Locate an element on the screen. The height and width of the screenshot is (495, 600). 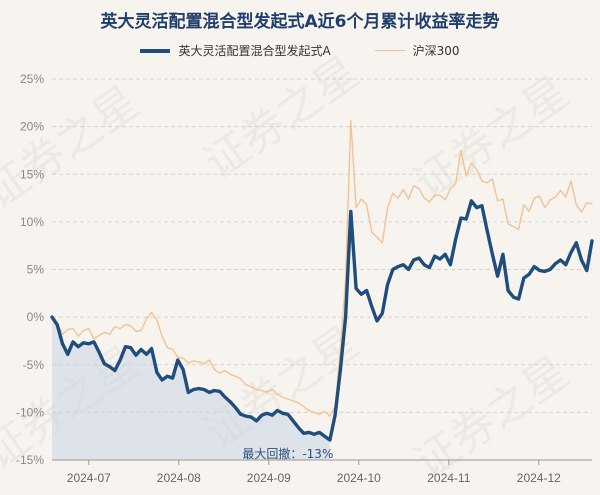
x-tick-label: 2024-08 is located at coordinates (179, 478).